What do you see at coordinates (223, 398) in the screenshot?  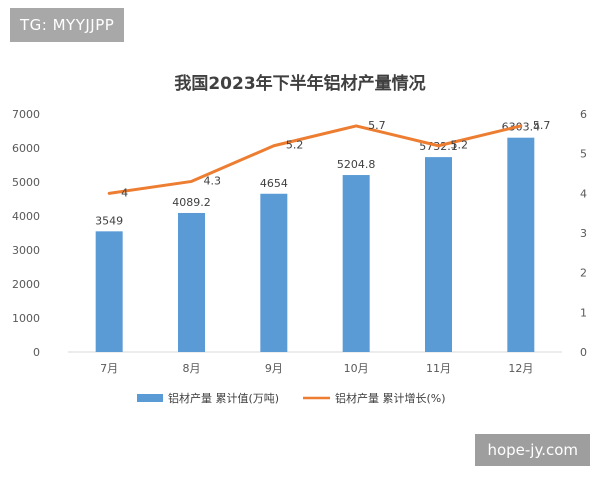 I see `legend-label-bar: 铝材产量 累计值(万吨)` at bounding box center [223, 398].